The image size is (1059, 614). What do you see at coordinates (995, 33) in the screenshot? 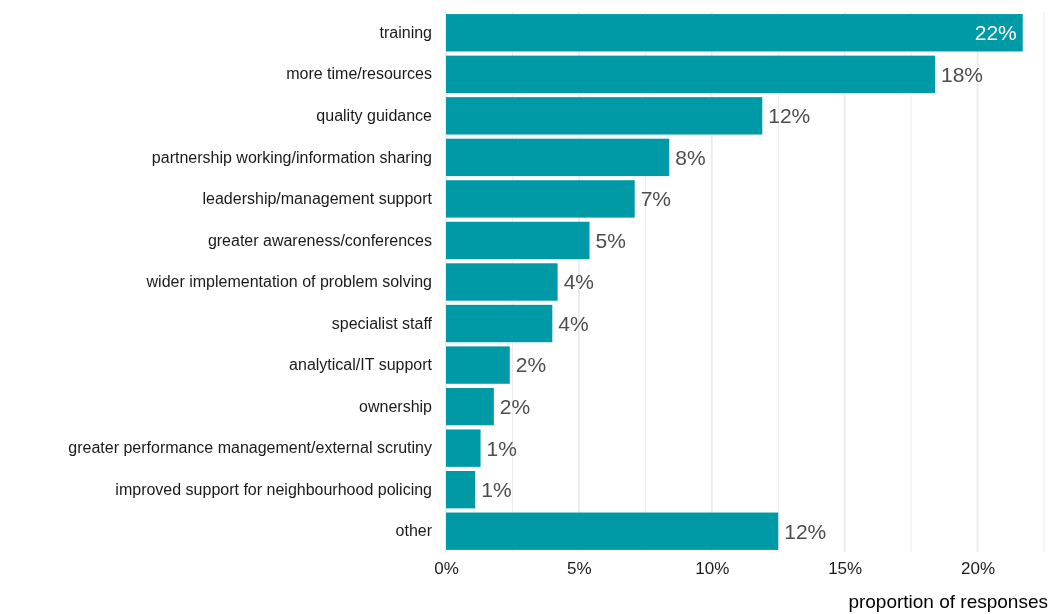
I see `data-label: 22%` at bounding box center [995, 33].